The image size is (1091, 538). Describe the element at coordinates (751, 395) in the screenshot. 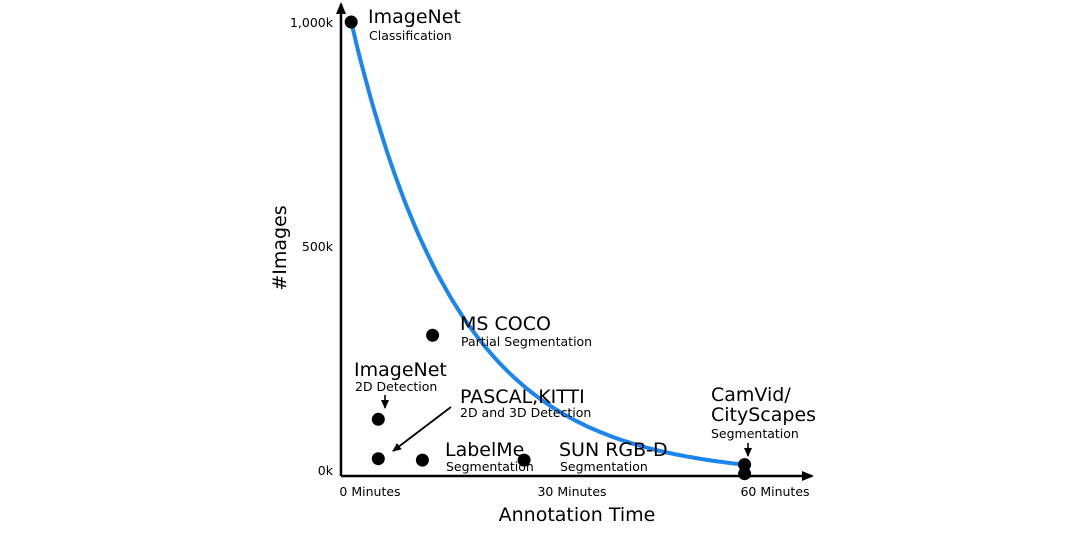

I see `label-camvid: CamVid/` at that location.